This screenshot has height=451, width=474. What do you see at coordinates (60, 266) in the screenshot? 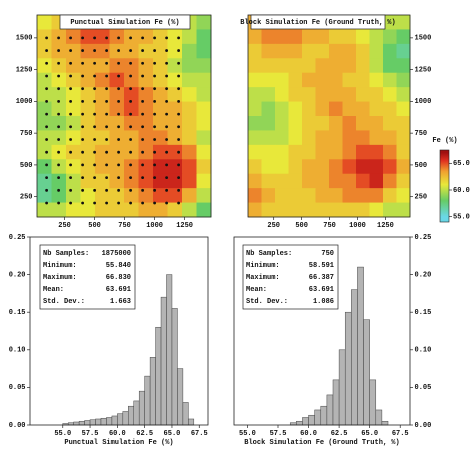
I see `stats-label: Minimum:` at bounding box center [60, 266].